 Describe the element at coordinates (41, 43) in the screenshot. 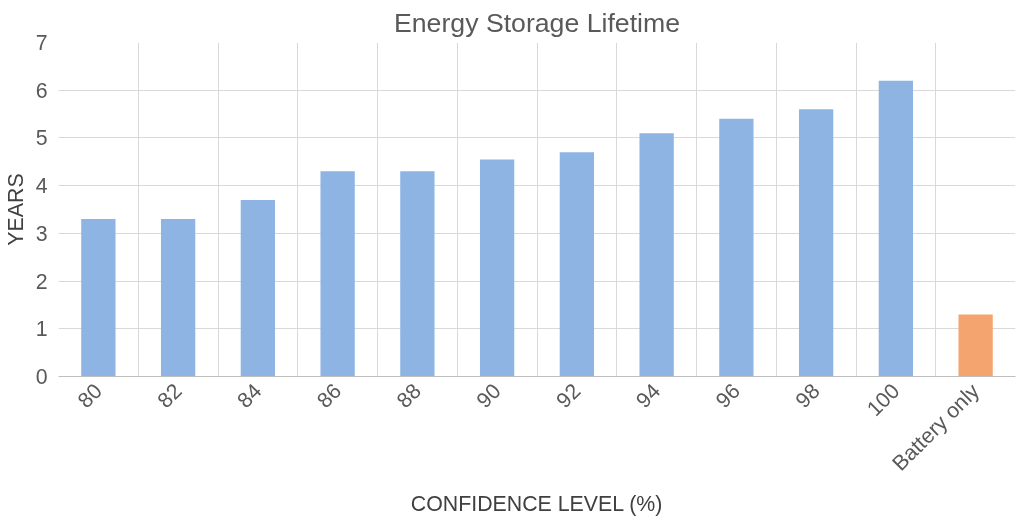

I see `y-tick-label: 7` at that location.